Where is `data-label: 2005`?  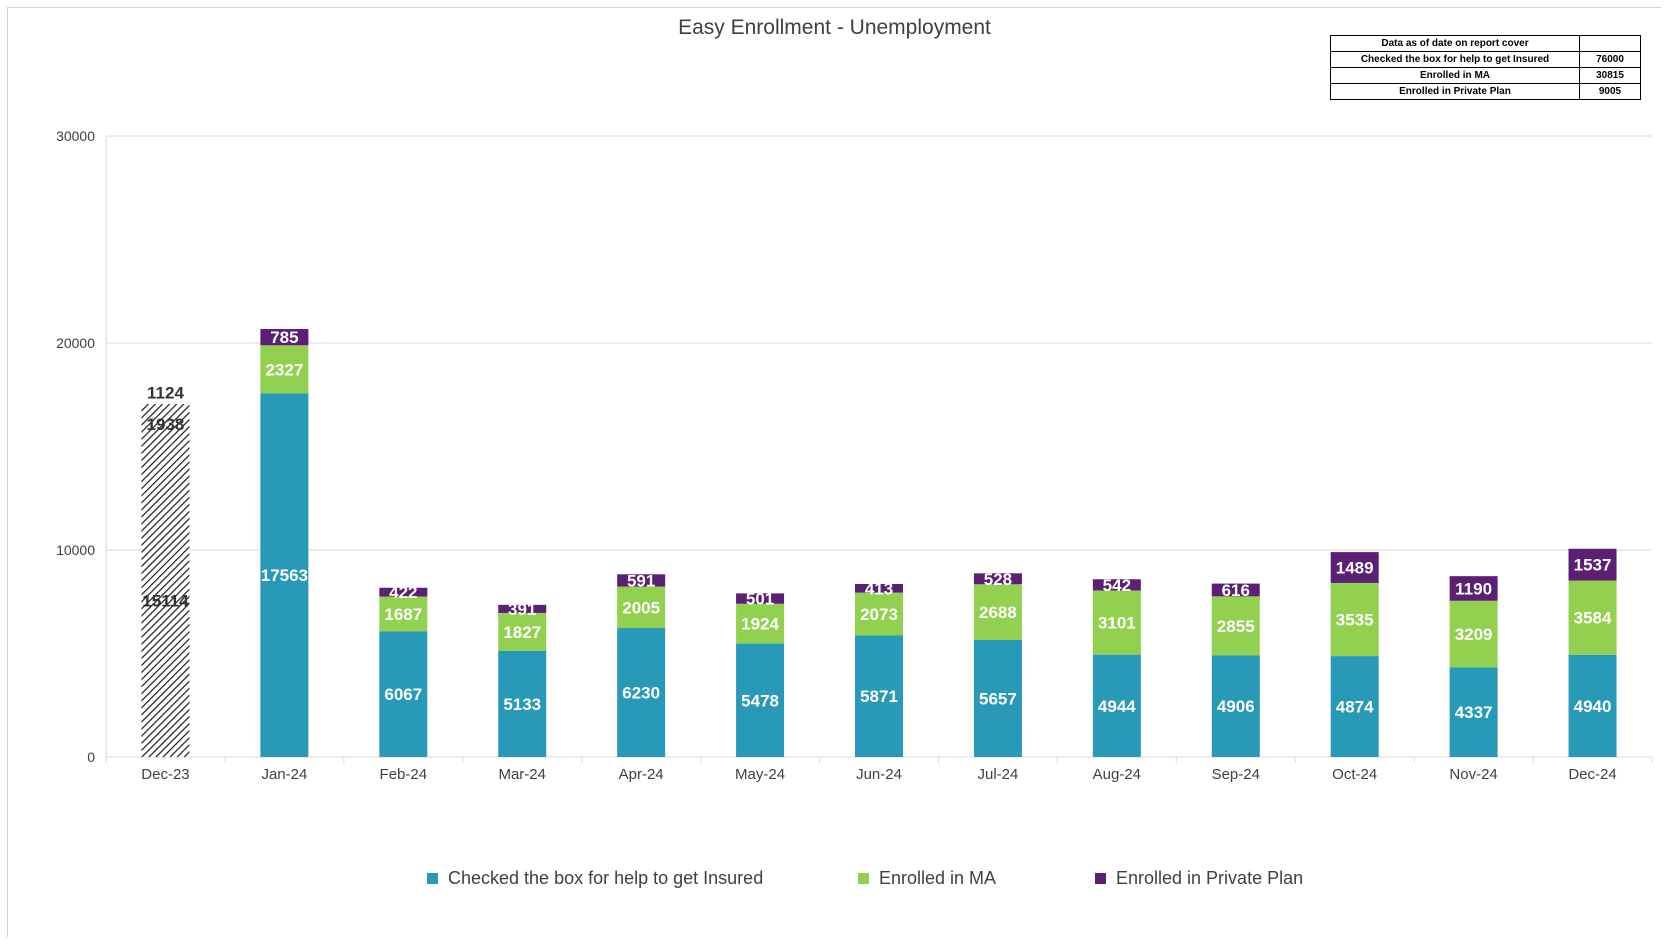 data-label: 2005 is located at coordinates (641, 607).